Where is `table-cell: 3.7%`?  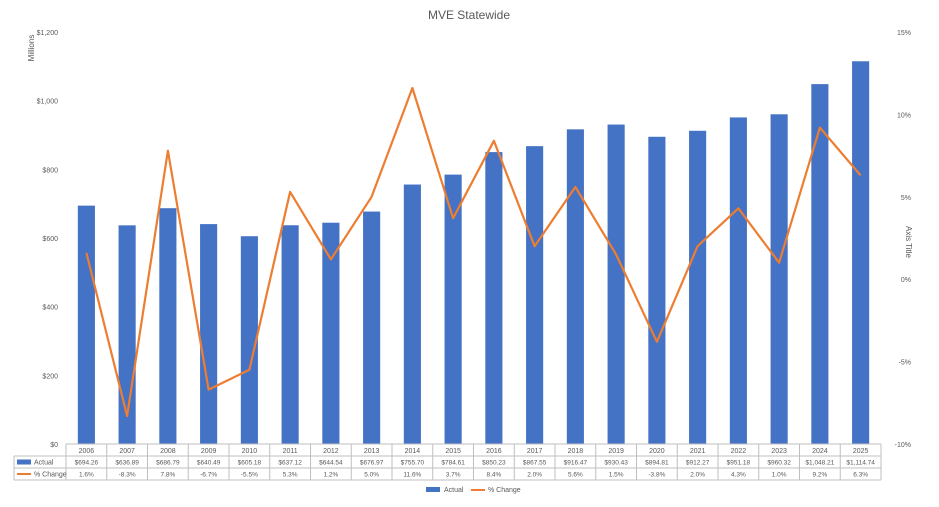
table-cell: 3.7% is located at coordinates (453, 475).